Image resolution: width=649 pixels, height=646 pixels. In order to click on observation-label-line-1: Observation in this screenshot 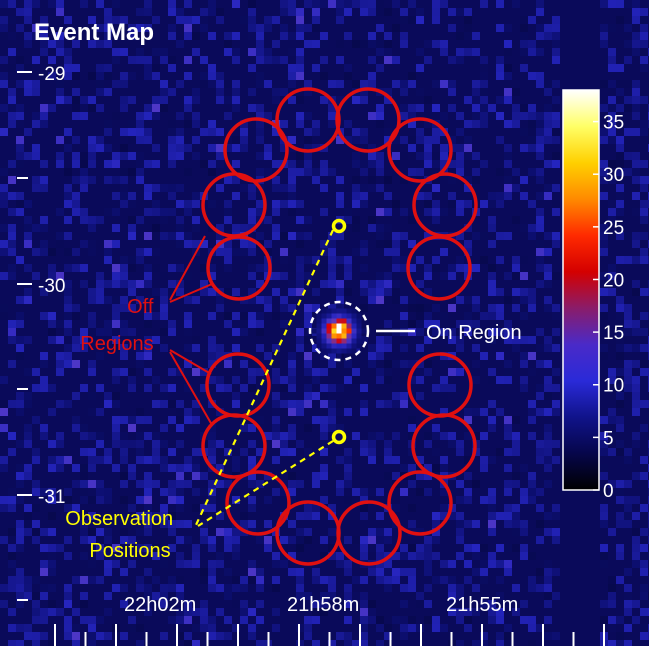, I will do `click(119, 519)`.